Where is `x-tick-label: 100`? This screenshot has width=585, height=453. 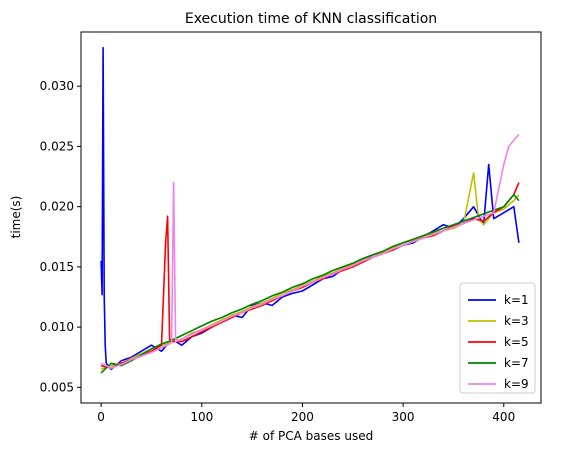 x-tick-label: 100 is located at coordinates (201, 417).